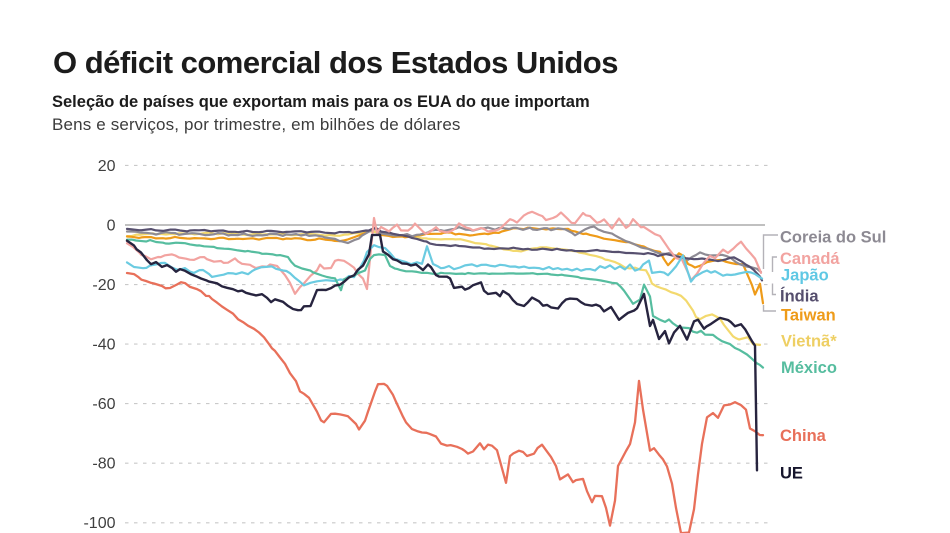  I want to click on svg-text: -20, so click(103, 285).